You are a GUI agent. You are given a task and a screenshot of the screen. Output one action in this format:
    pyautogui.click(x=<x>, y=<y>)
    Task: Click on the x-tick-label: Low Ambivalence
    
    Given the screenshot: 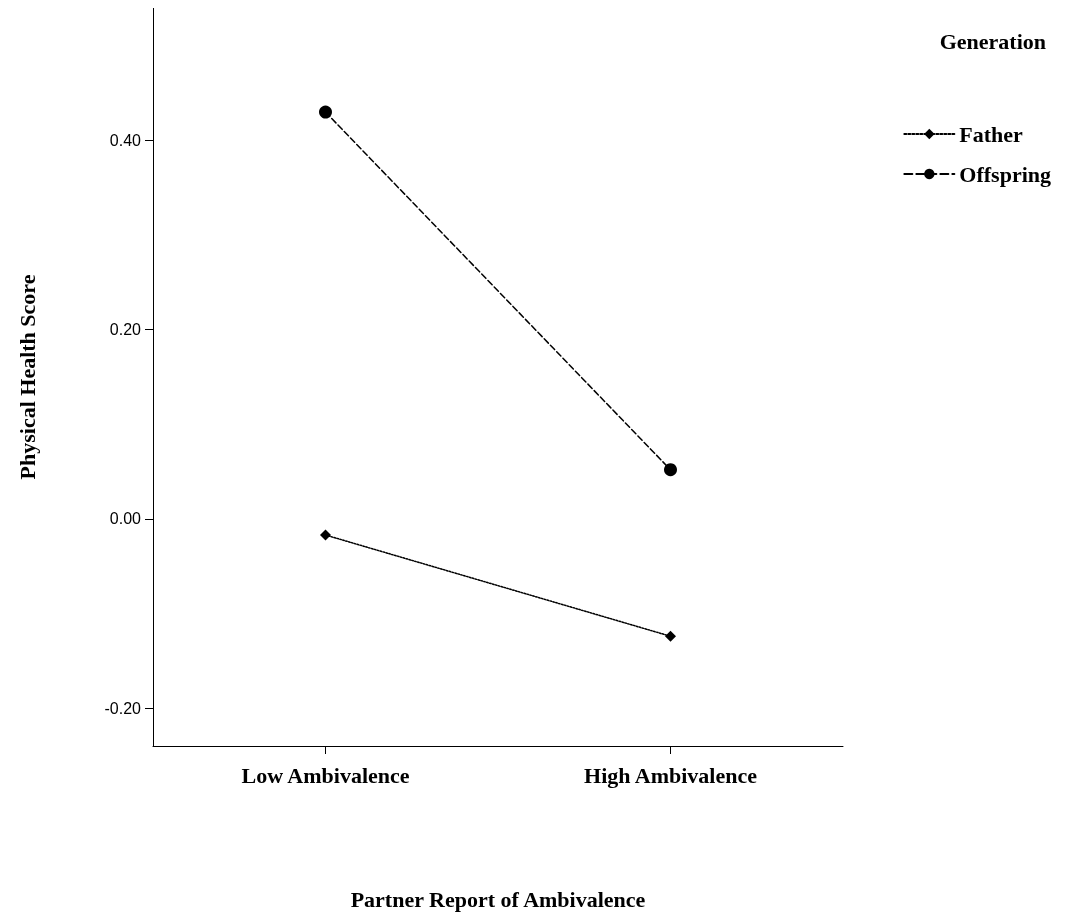 What is the action you would take?
    pyautogui.click(x=325, y=775)
    